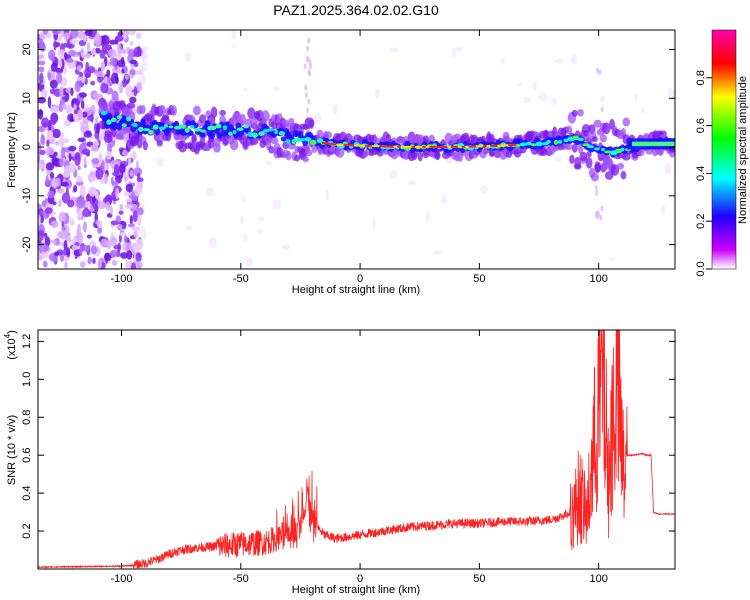 This screenshot has height=600, width=750. I want to click on spectrogram-core, so click(283, 139).